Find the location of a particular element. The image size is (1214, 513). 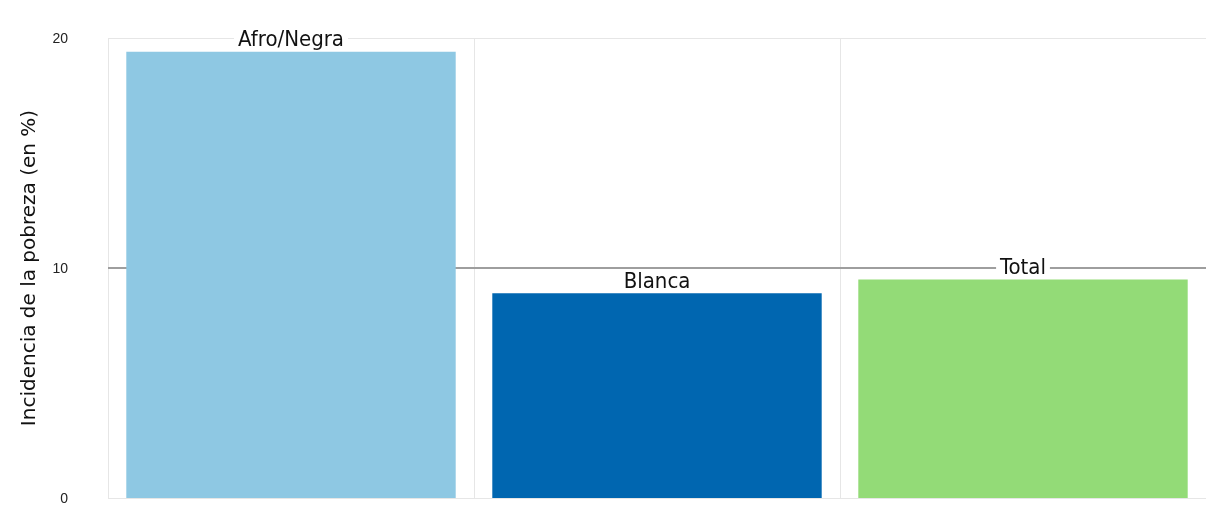

x-tick-label: Total is located at coordinates (1022, 266).